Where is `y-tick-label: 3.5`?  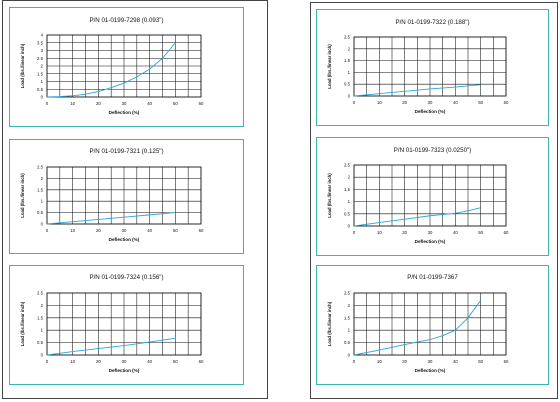 y-tick-label: 3.5 is located at coordinates (40, 42).